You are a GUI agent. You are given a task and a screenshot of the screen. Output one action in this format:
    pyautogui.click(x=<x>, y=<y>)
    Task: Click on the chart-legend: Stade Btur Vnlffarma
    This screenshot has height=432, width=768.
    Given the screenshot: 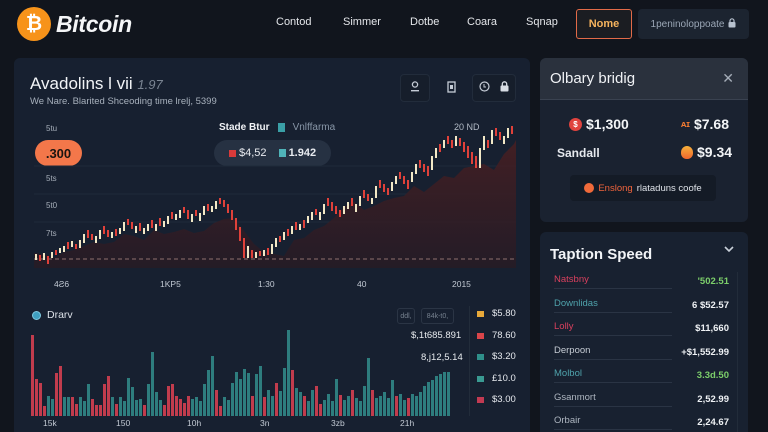 What is the action you would take?
    pyautogui.click(x=277, y=127)
    